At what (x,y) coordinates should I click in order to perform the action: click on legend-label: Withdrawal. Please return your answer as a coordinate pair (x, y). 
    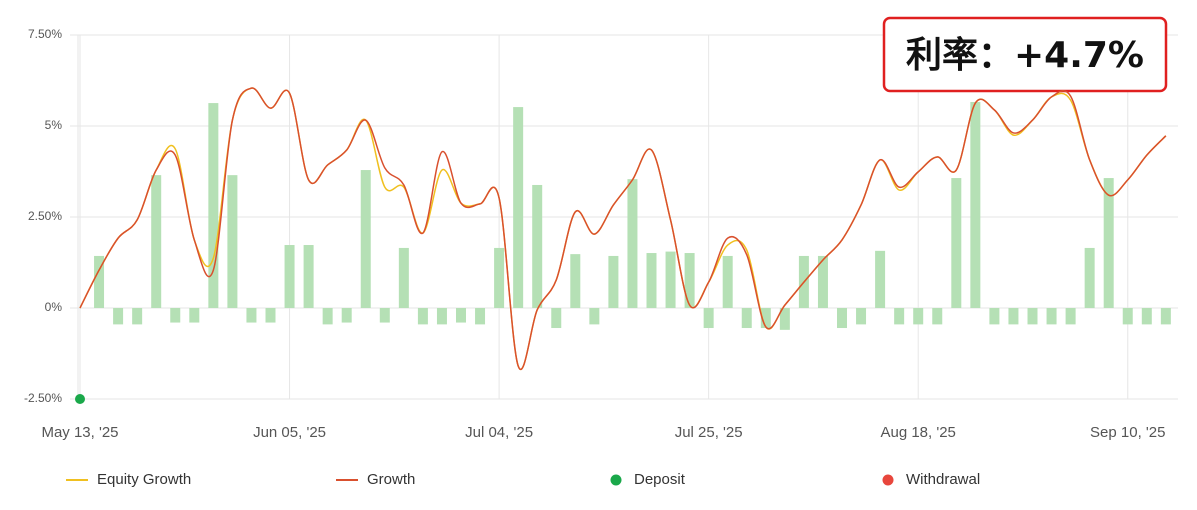
    Looking at the image, I should click on (943, 479).